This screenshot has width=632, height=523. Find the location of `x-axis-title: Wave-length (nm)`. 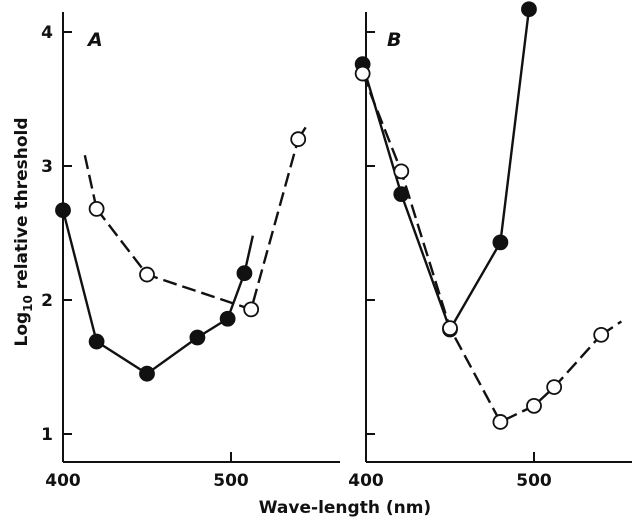

x-axis-title: Wave-length (nm) is located at coordinates (345, 508).